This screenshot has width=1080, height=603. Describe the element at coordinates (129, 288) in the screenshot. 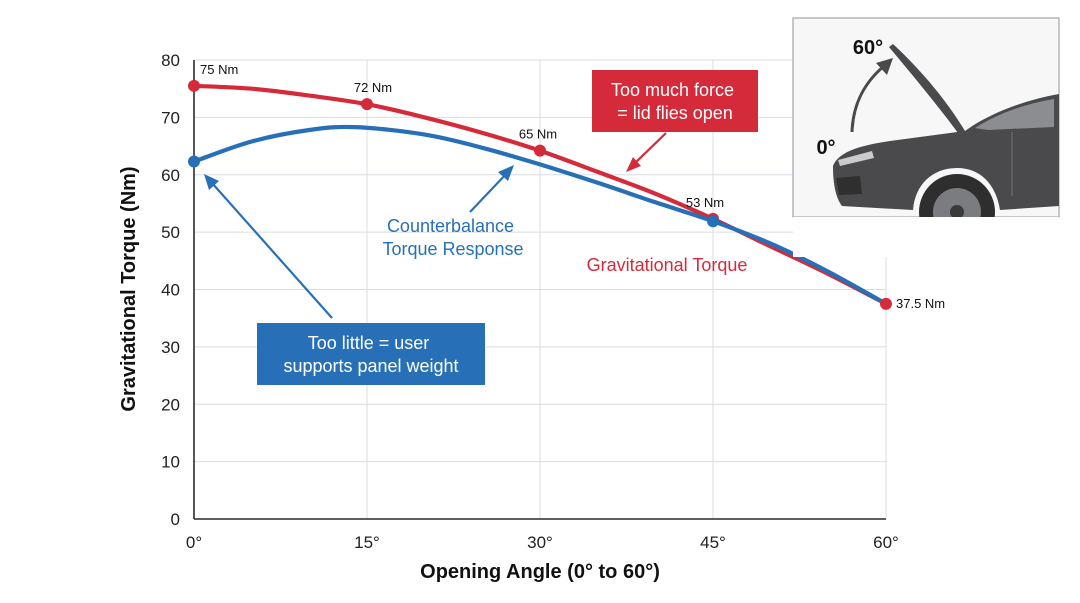

I see `y-axis-title: Gravitational Torque (Nm)` at that location.